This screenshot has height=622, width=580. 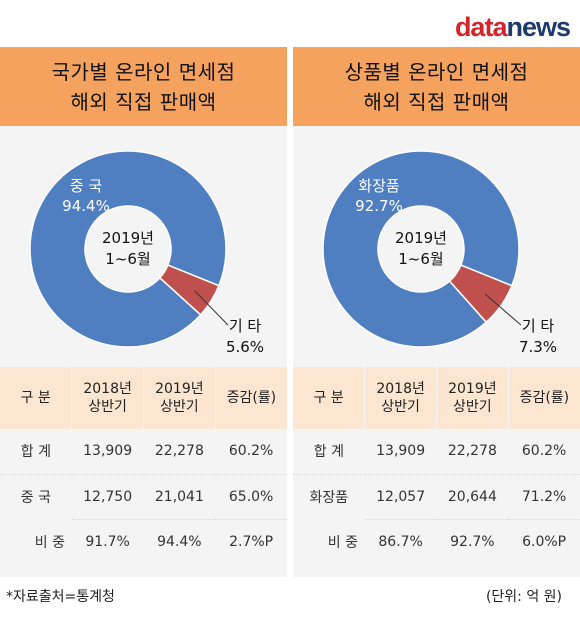 I want to click on source-note: *자료출처=통계청, so click(x=60, y=597).